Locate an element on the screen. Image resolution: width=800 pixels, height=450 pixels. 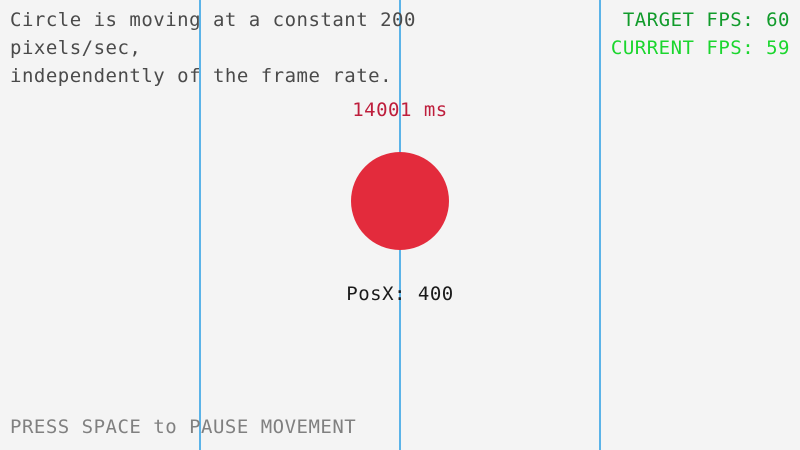
current-fps-label: CURRENT FPS: 59 is located at coordinates (700, 48).